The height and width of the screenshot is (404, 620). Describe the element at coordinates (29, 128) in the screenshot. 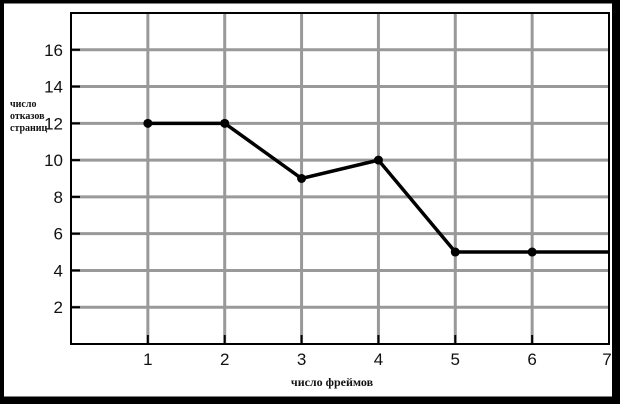

I see `y-axis-label-line: страниц` at that location.